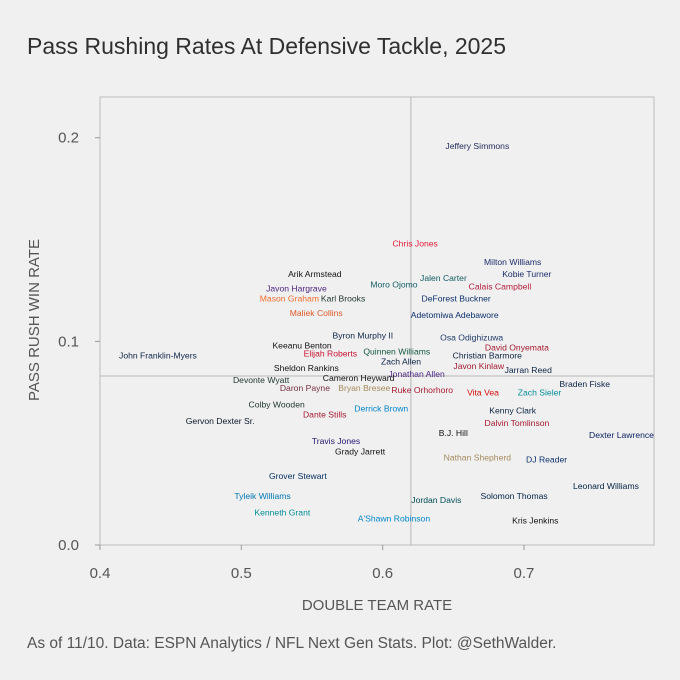 The image size is (680, 680). Describe the element at coordinates (443, 278) in the screenshot. I see `player-label: Jalen Carter` at that location.